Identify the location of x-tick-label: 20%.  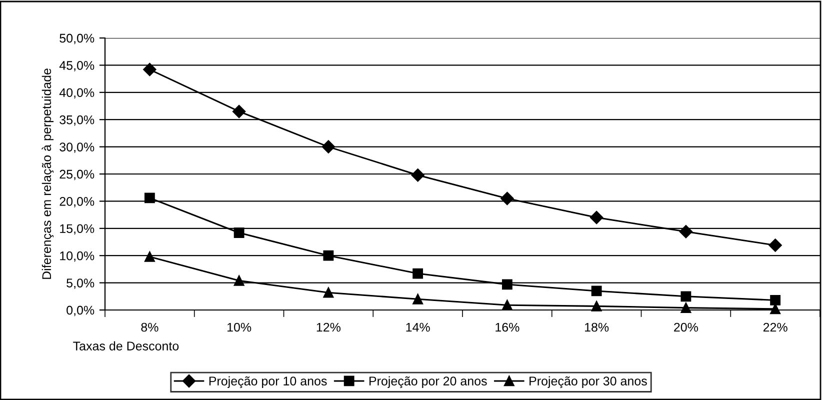
(686, 327).